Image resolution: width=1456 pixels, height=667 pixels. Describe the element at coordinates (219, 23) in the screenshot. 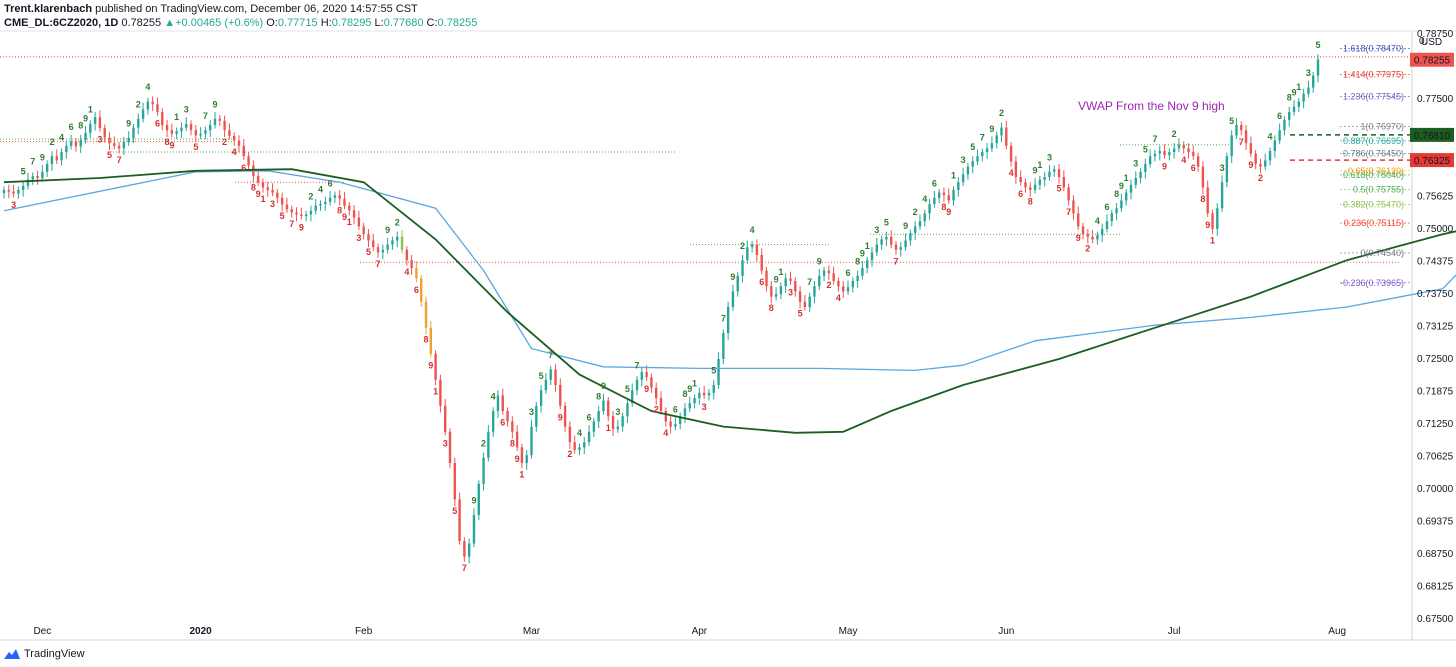

I see `change-value: +0.00465 (+0.6%)` at that location.